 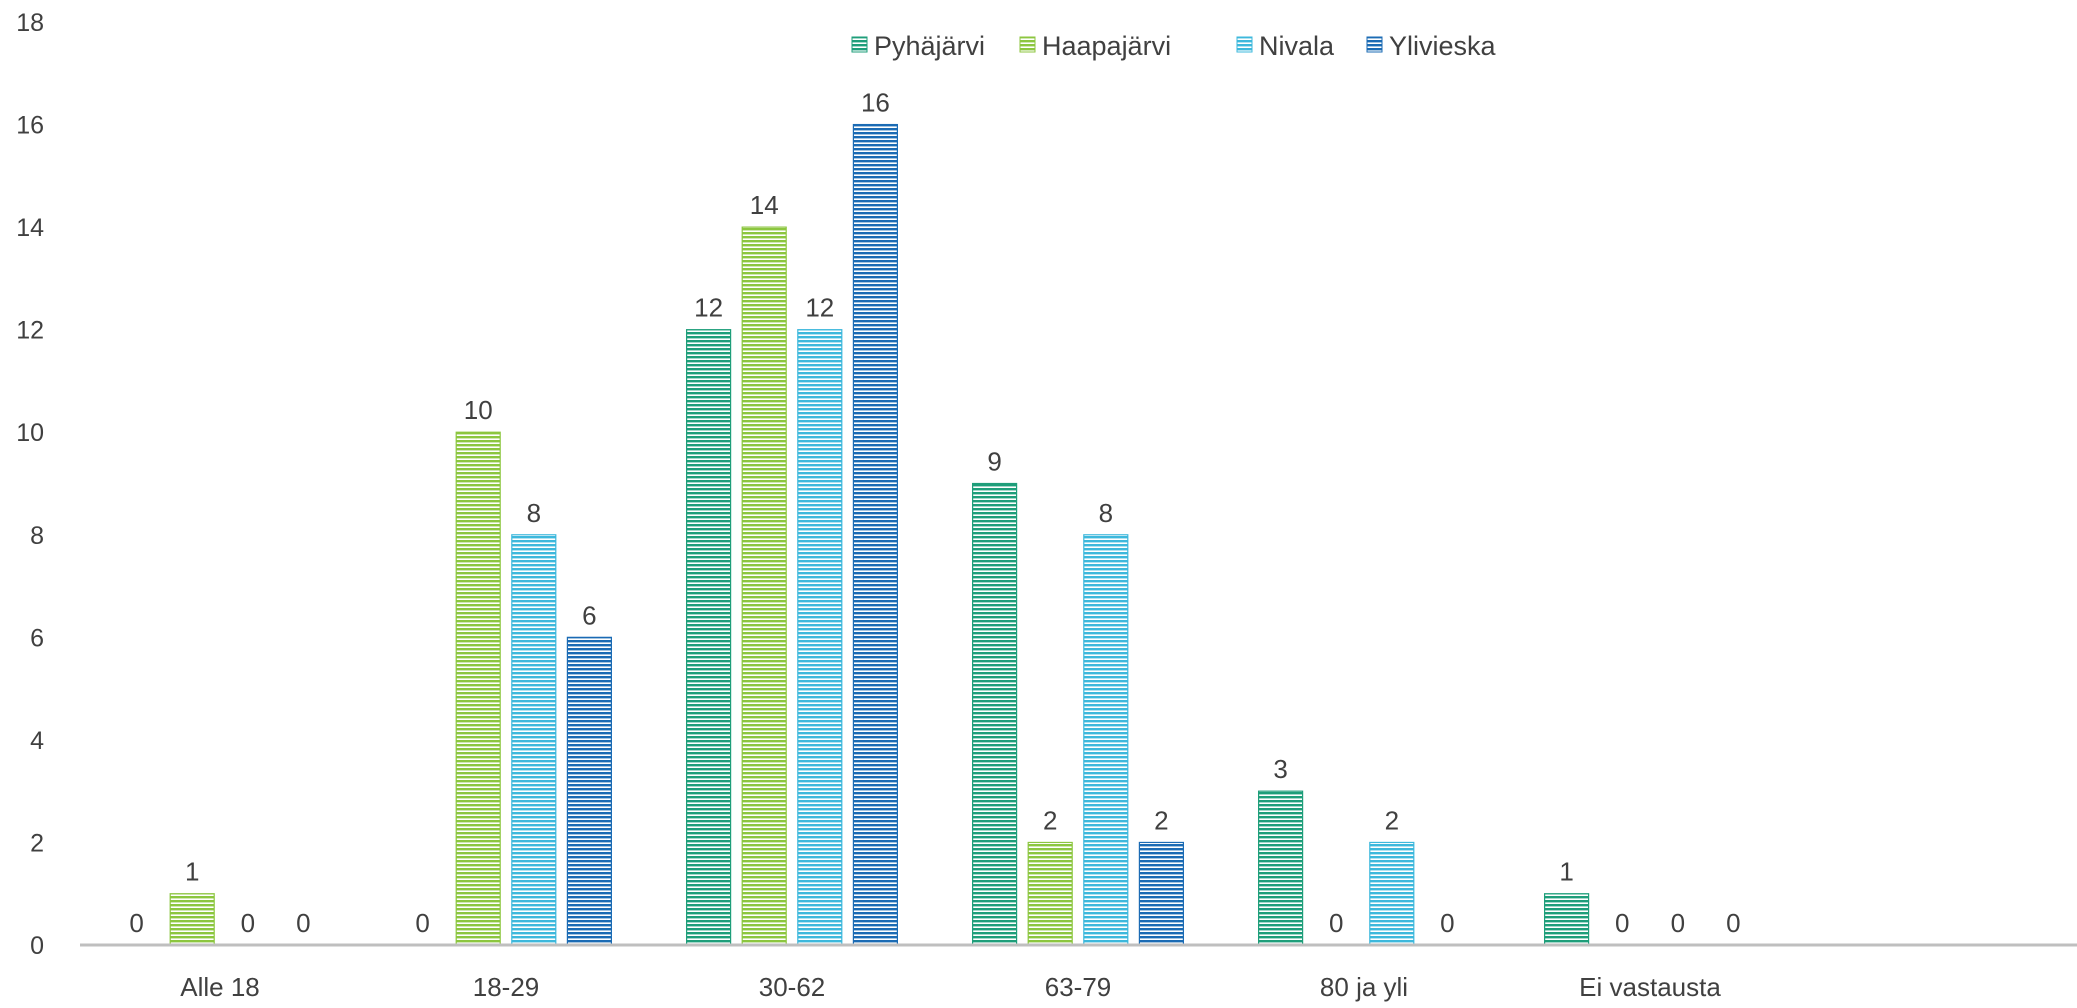 I want to click on legend-label: Nivala, so click(x=1297, y=46).